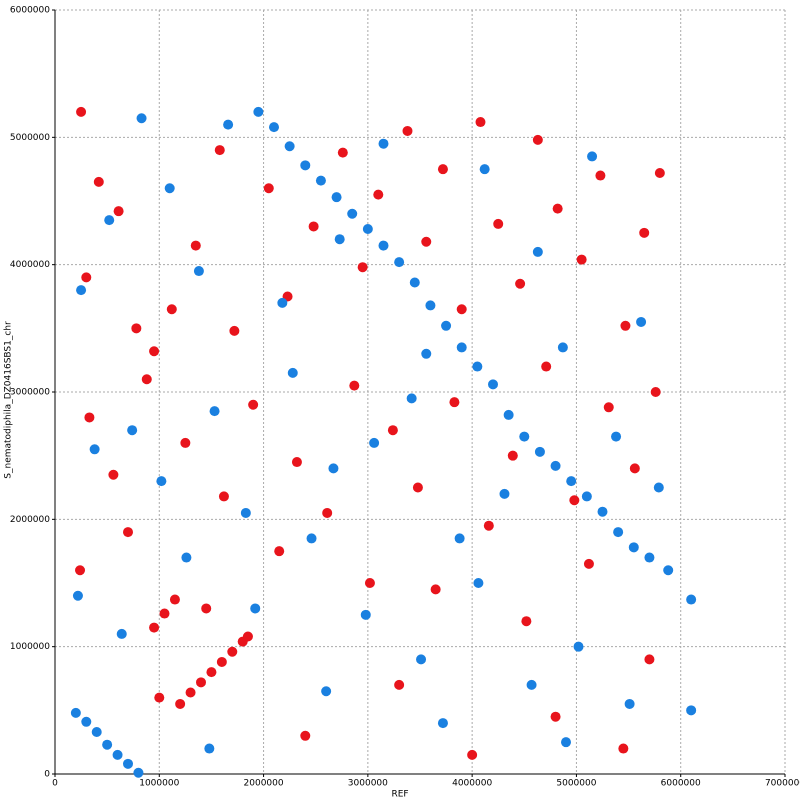  What do you see at coordinates (681, 784) in the screenshot?
I see `x-tick-label: 6000000` at bounding box center [681, 784].